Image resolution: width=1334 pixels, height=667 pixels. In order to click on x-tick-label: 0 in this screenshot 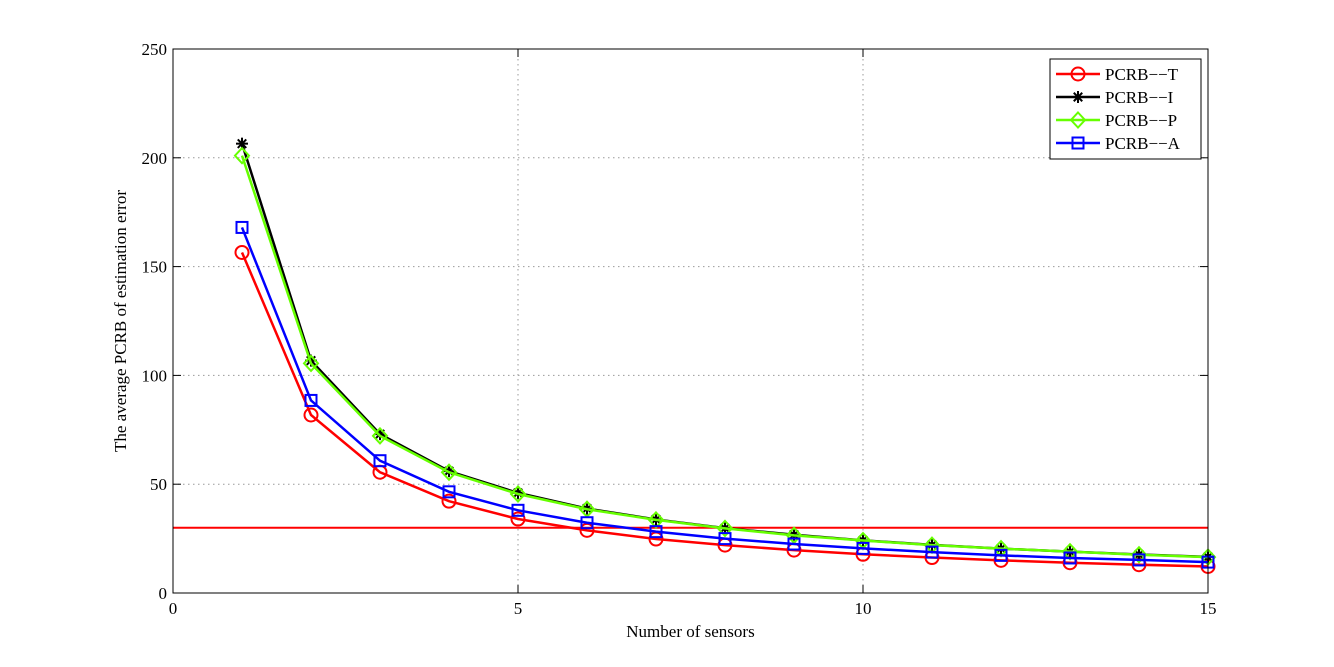, I will do `click(173, 608)`.